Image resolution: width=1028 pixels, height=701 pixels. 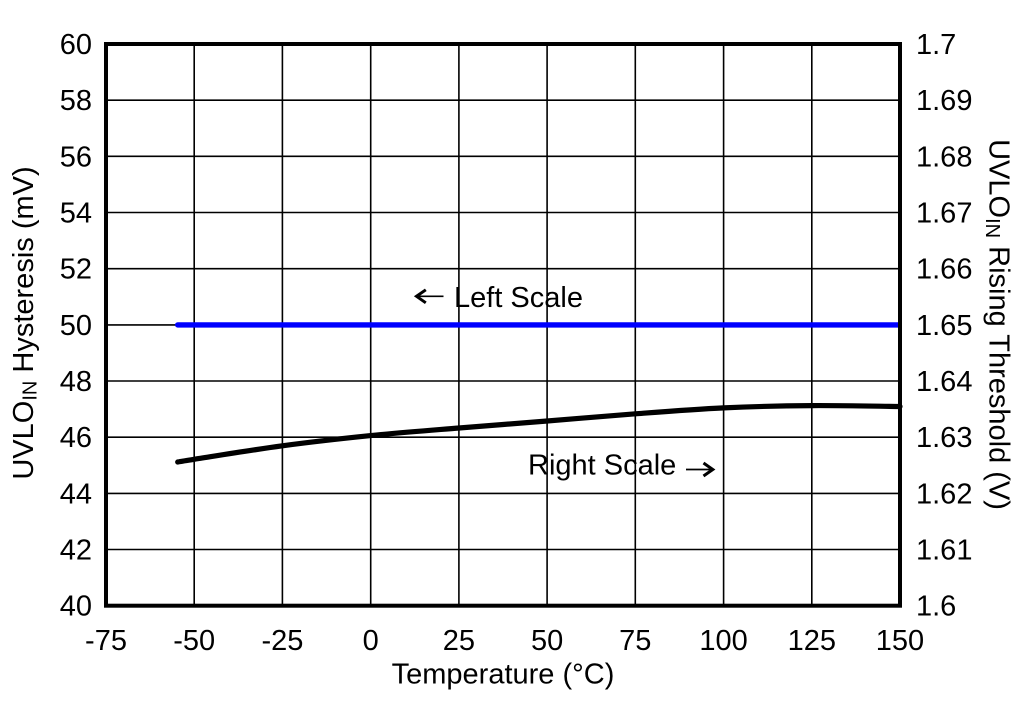 I want to click on svg-text: 1.68, so click(x=944, y=157).